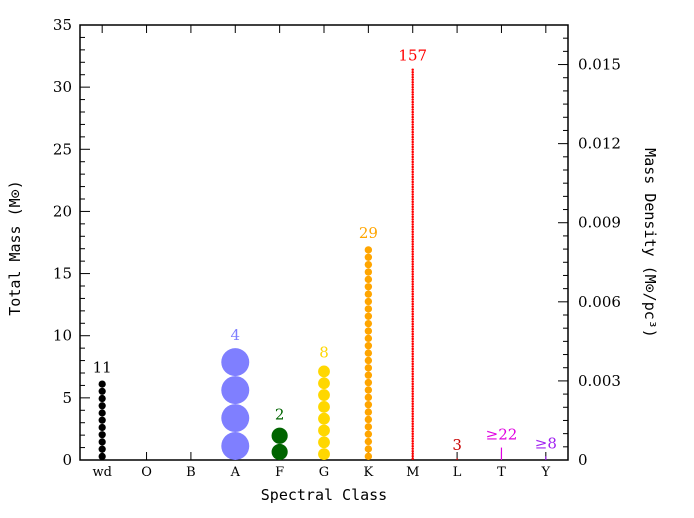  I want to click on x-tick-label: K, so click(369, 472).